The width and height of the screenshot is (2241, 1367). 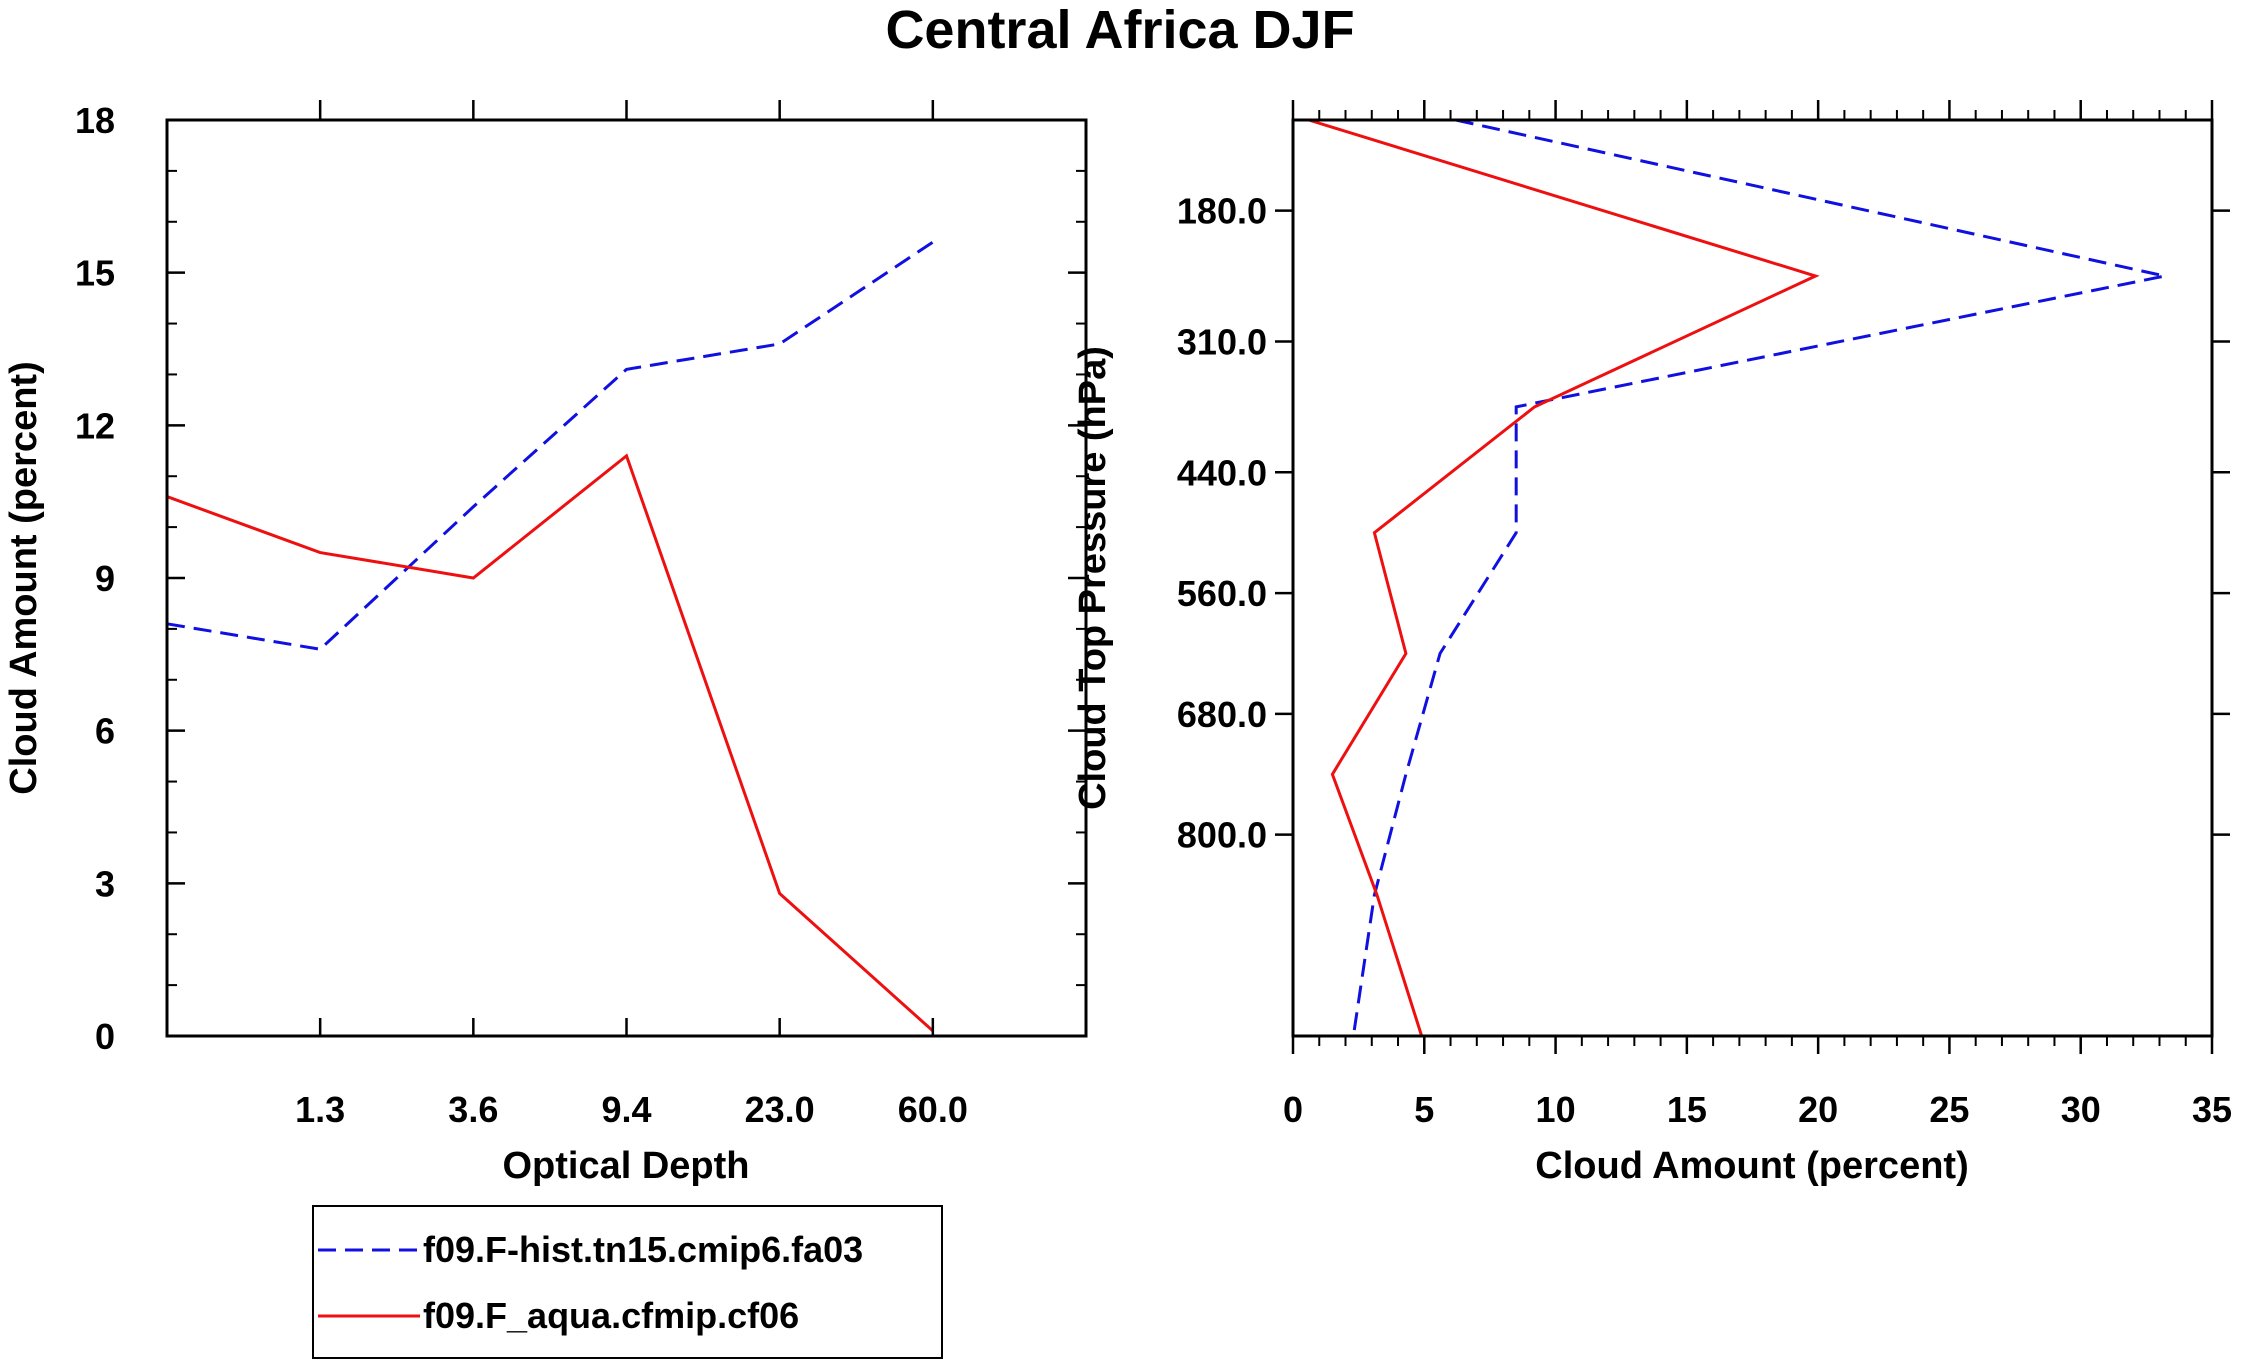 I want to click on right-x-axis-label: Cloud Amount (percent), so click(x=1751, y=1166).